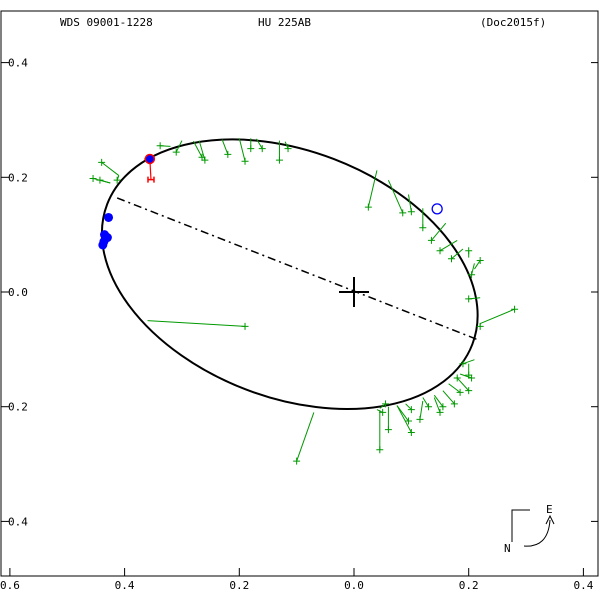  Describe the element at coordinates (507, 548) in the screenshot. I see `compass-north-label: N` at that location.